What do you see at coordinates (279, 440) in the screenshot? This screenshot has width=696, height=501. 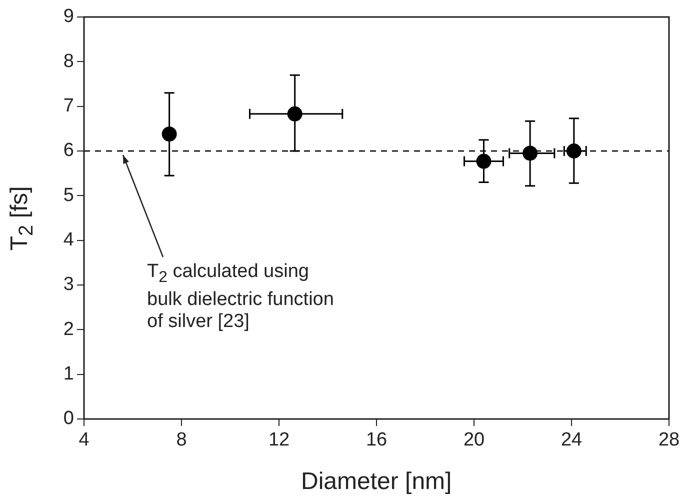 I see `x-tick-label: 12` at bounding box center [279, 440].